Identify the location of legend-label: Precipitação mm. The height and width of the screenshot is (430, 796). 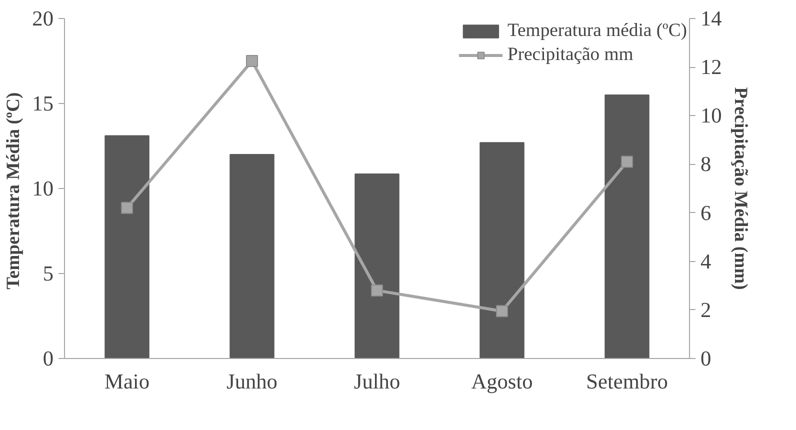
(570, 55).